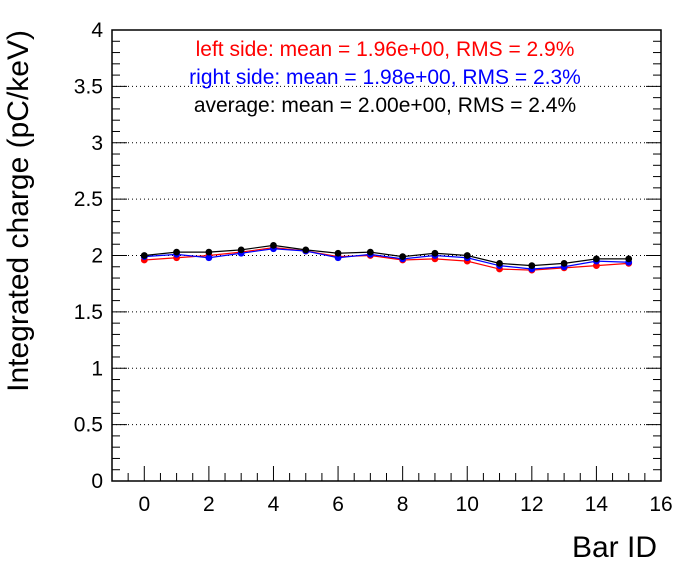 Image resolution: width=696 pixels, height=572 pixels. I want to click on legend-entry: right side: mean = 1.98e+00, RMS = 2.3%, so click(385, 77).